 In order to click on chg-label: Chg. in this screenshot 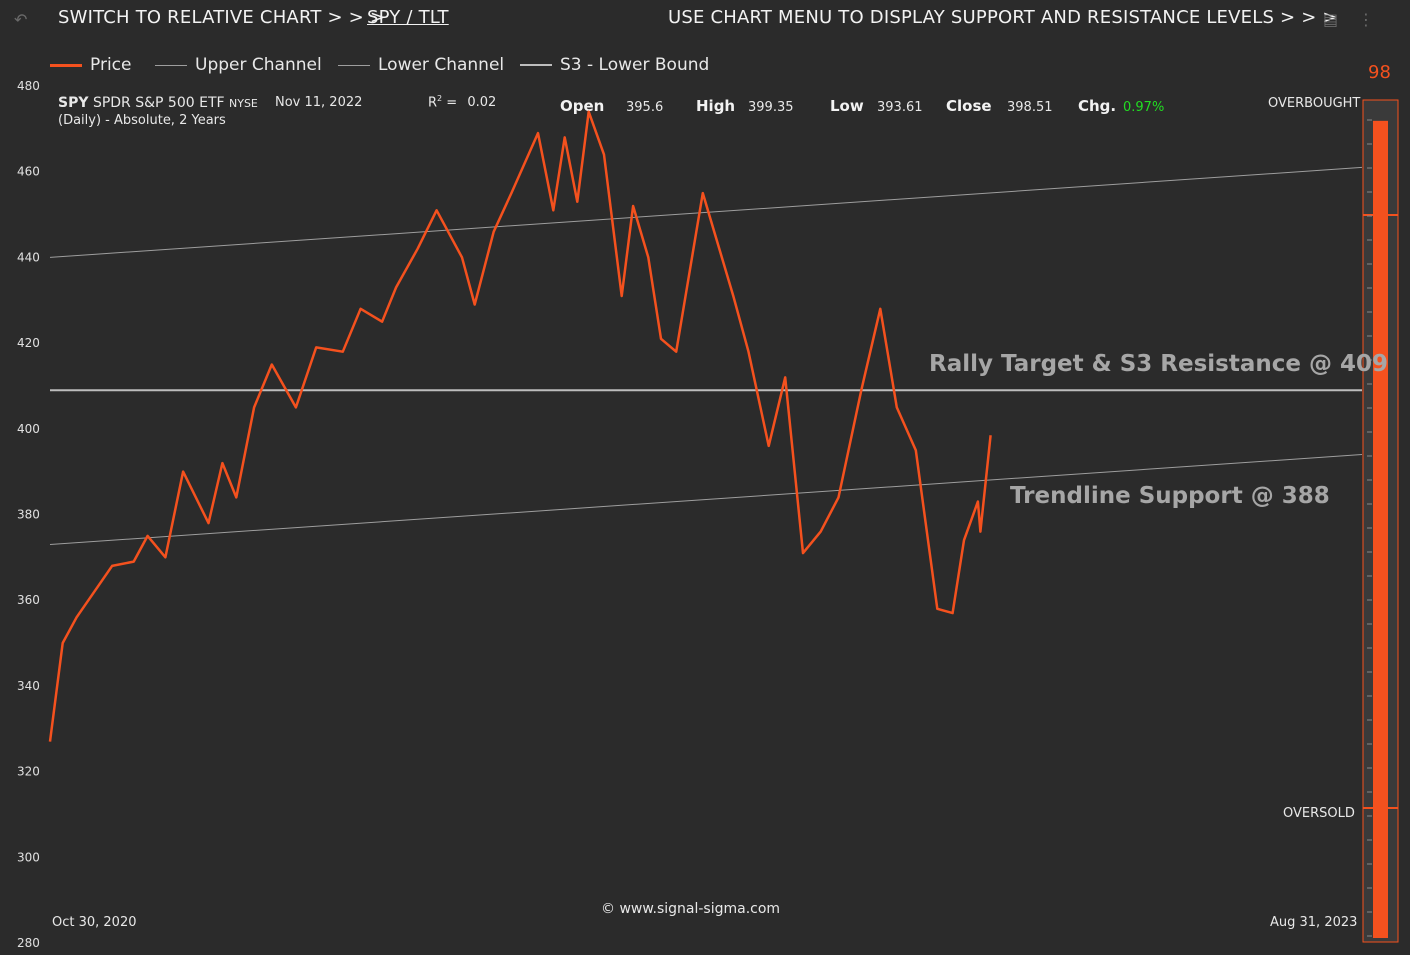, I will do `click(1097, 106)`.